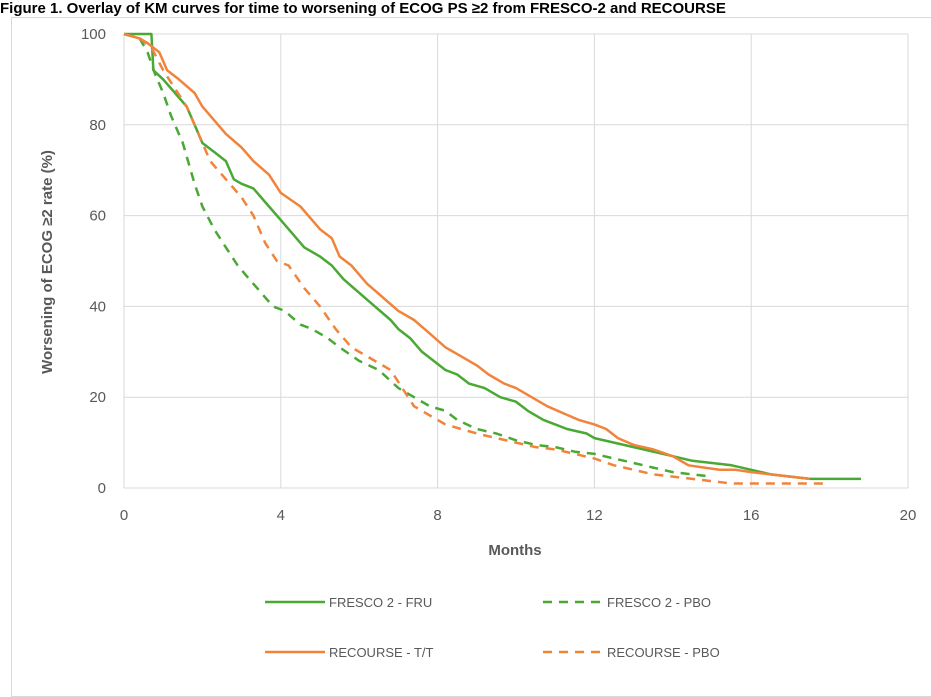 Image resolution: width=931 pixels, height=697 pixels. What do you see at coordinates (659, 602) in the screenshot?
I see `legend-label: FRESCO 2 - PBO` at bounding box center [659, 602].